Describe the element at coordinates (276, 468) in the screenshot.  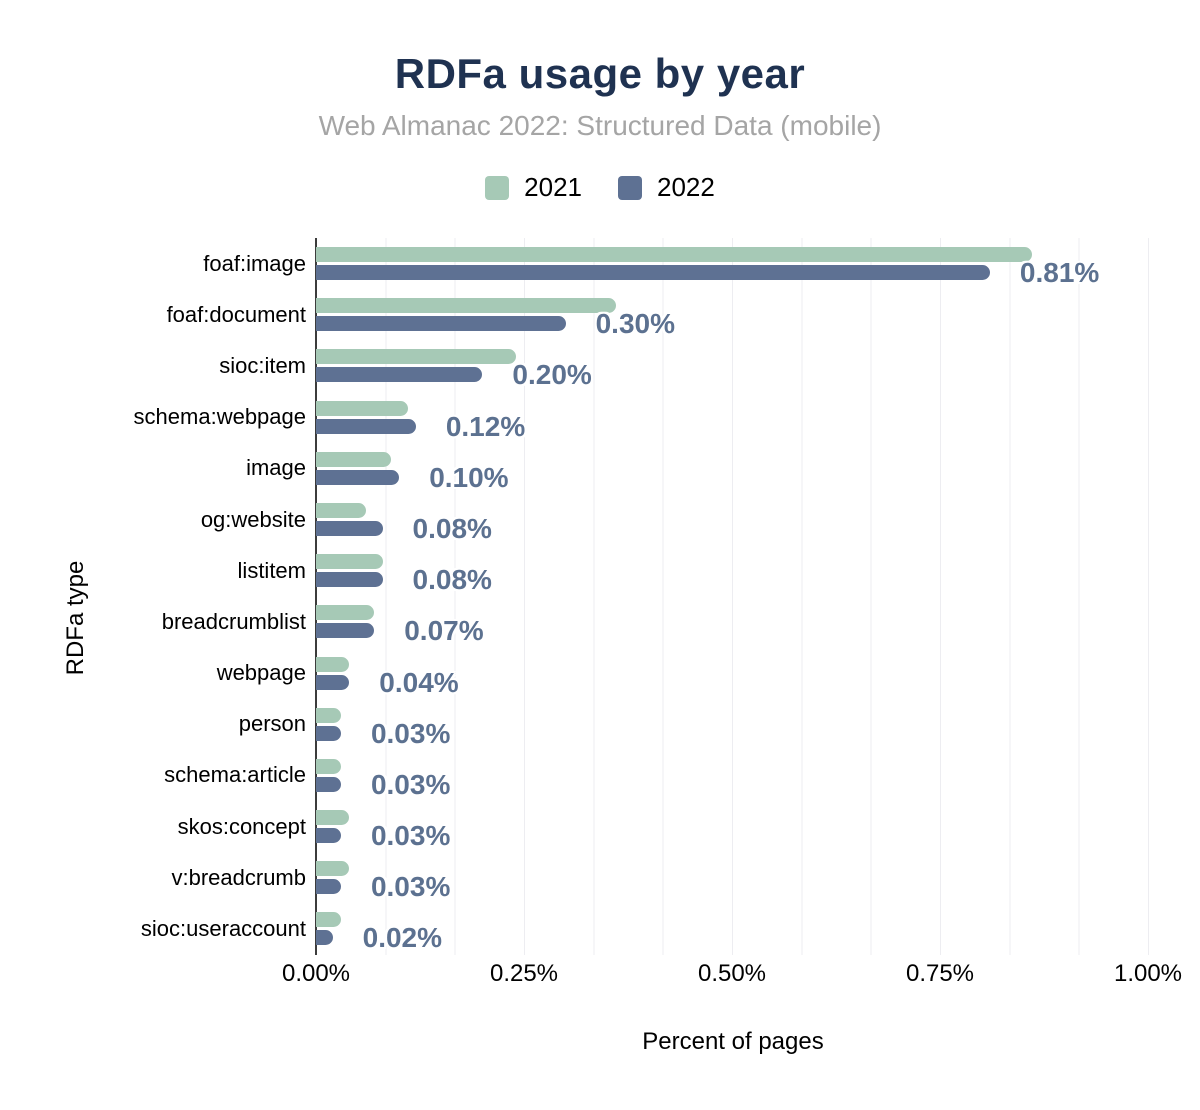
I see `category-label: image` at that location.